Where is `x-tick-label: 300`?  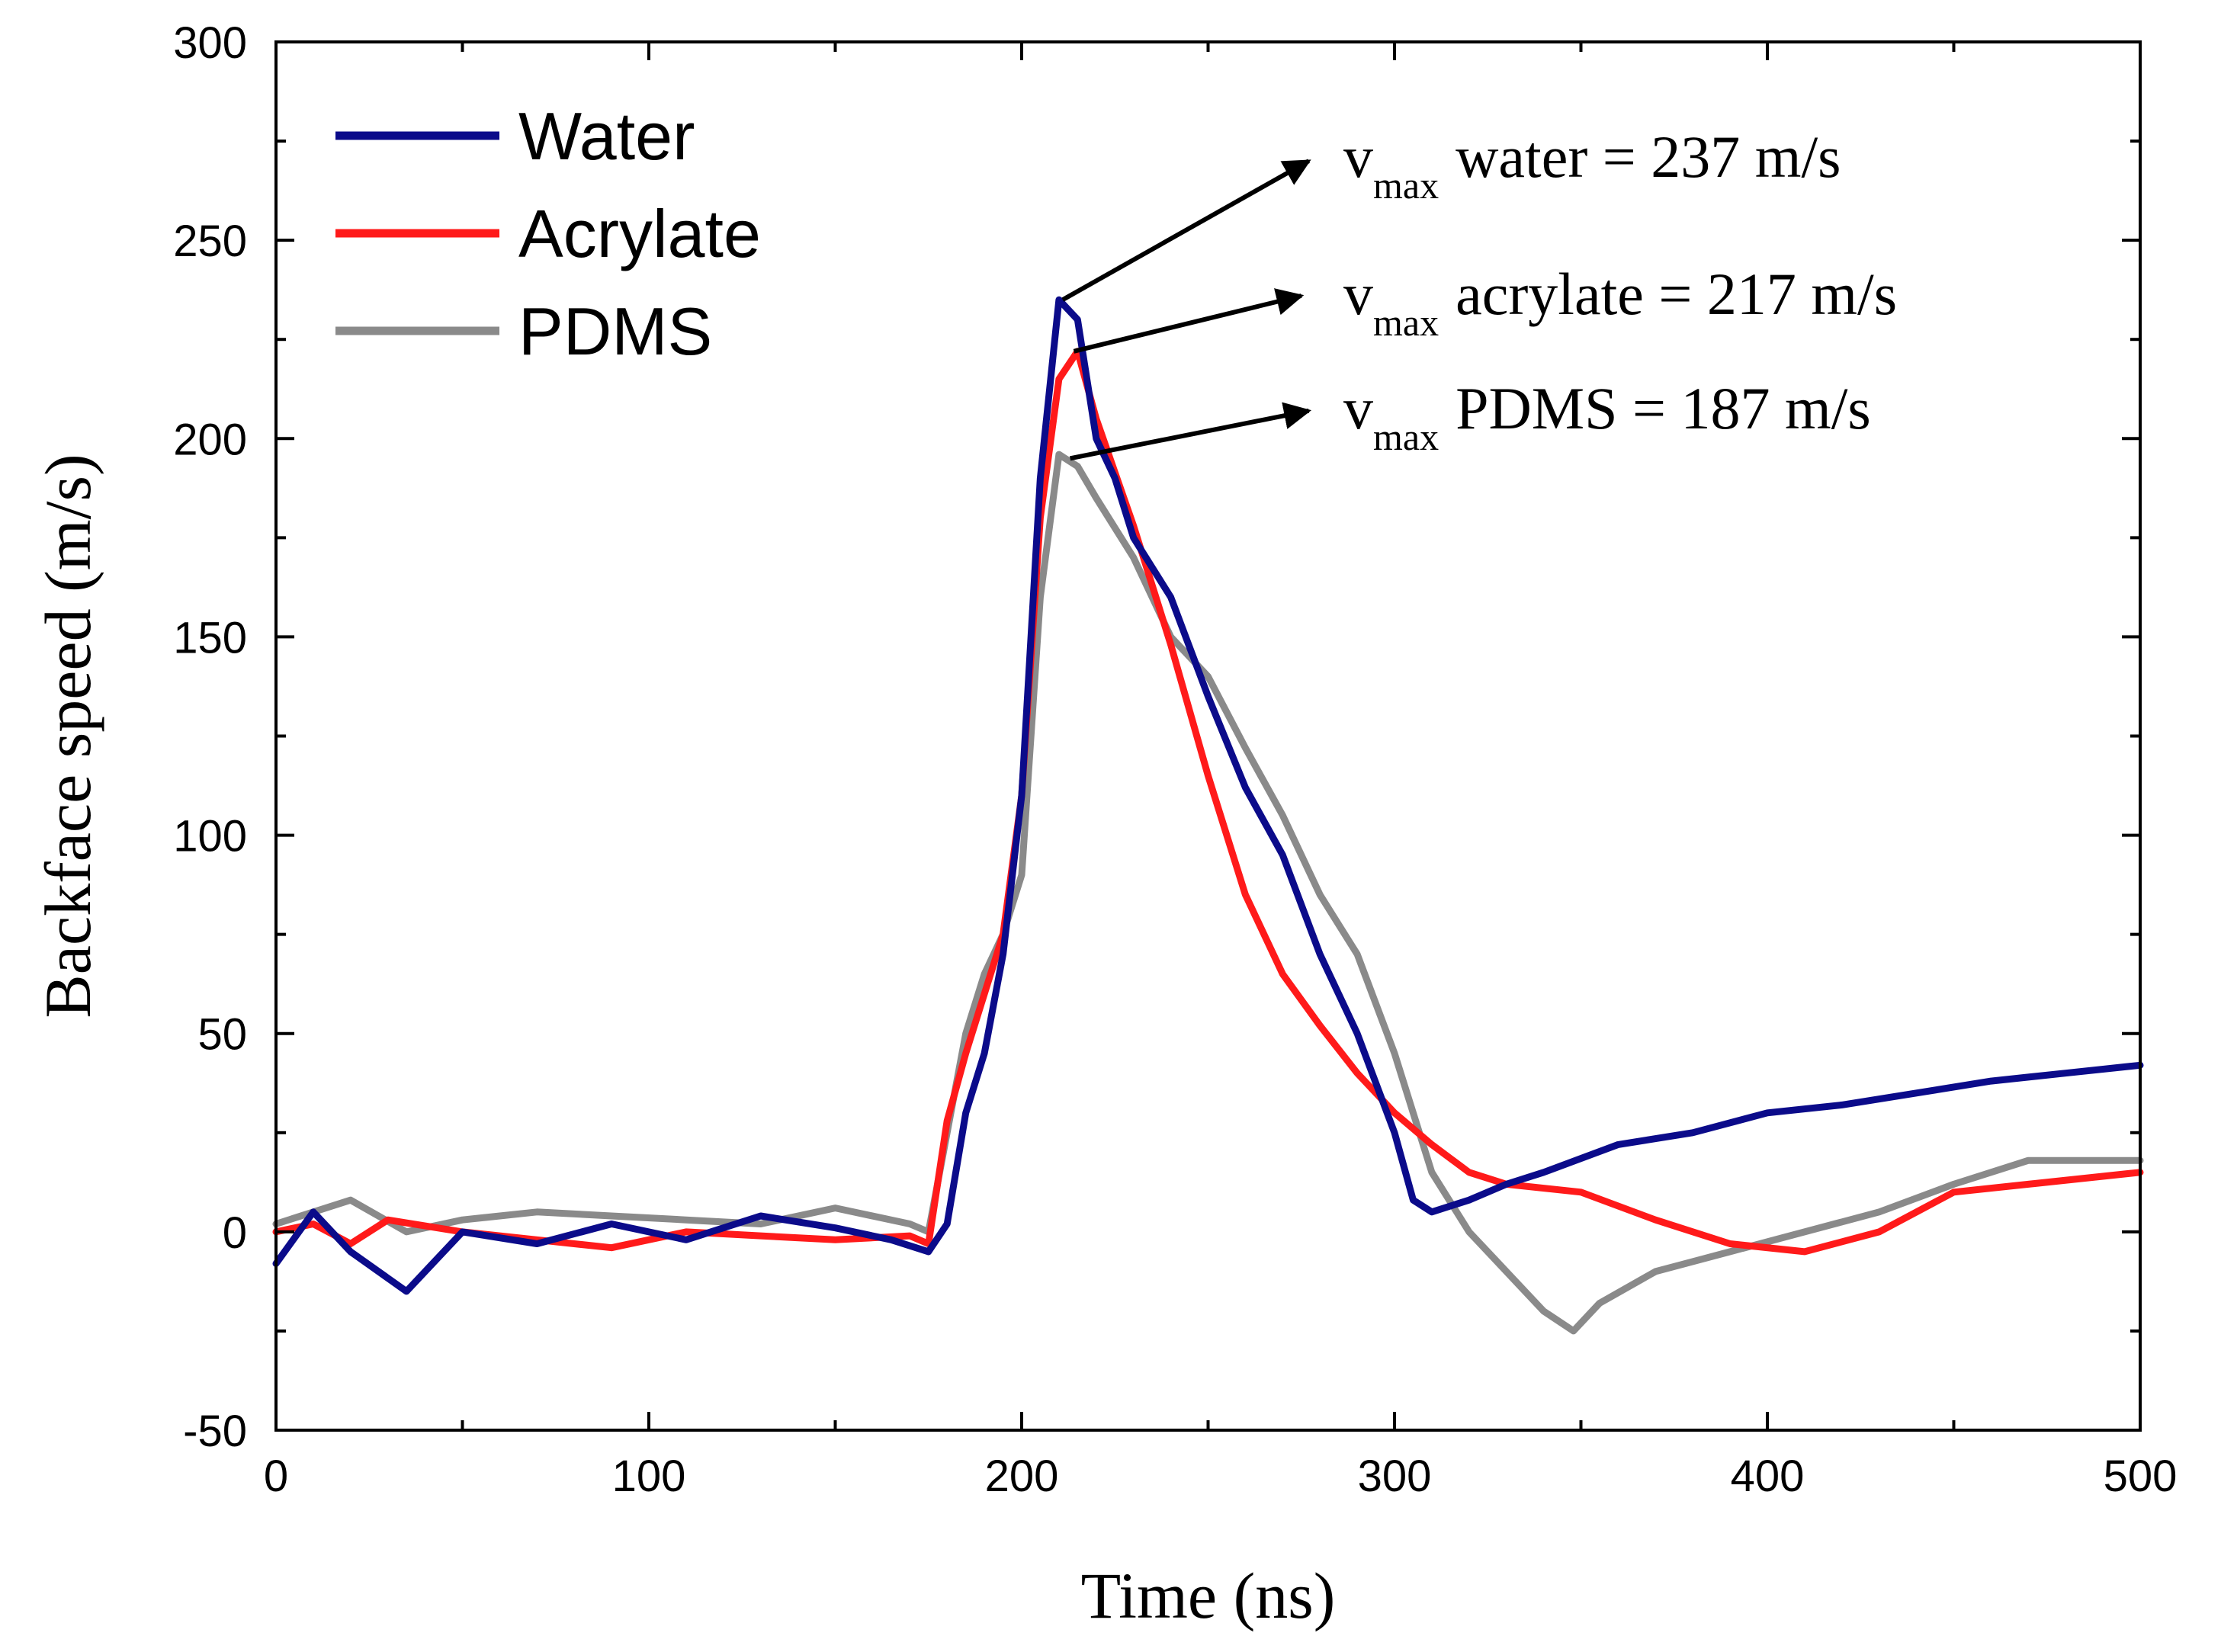 x-tick-label: 300 is located at coordinates (1395, 1476).